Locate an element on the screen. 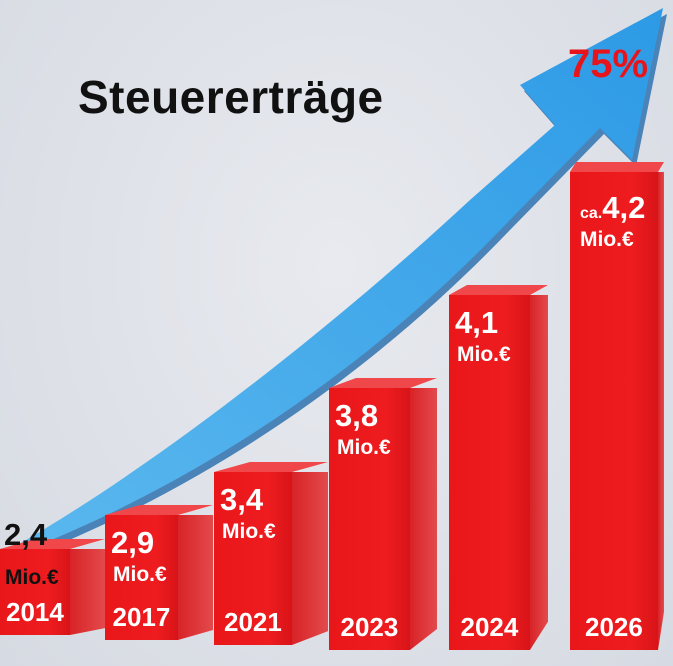  chart-title: Steuererträge is located at coordinates (231, 97).